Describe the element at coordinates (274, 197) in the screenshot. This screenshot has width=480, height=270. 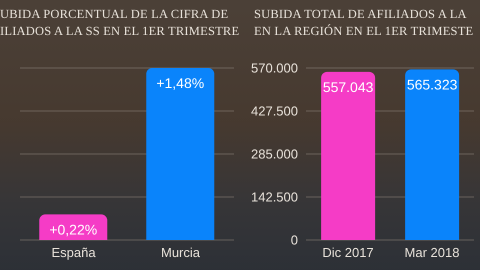
I see `y-tick-label: 142.500` at that location.